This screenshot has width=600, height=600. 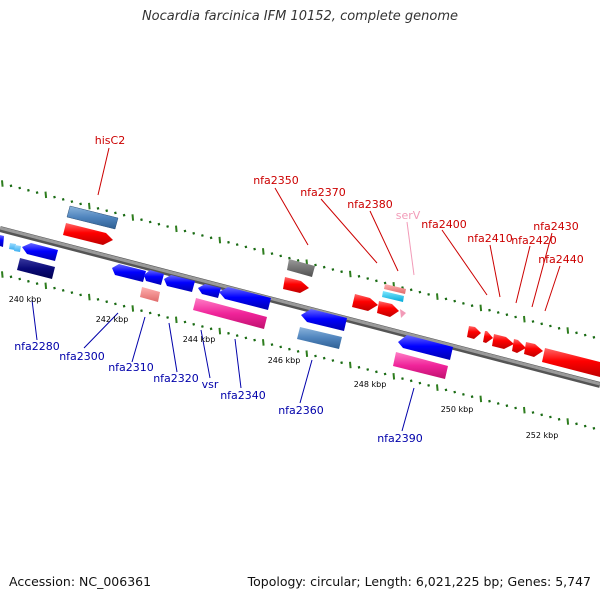 I want to click on rna-serV, so click(x=394, y=301).